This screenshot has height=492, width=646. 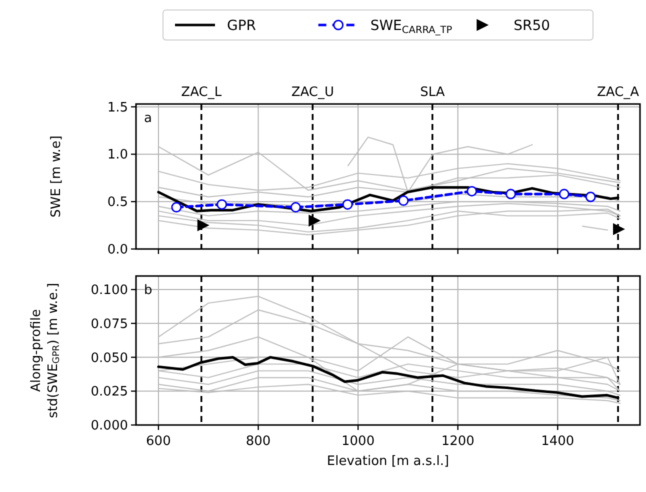 What do you see at coordinates (109, 358) in the screenshot?
I see `y-tick-label: 0.050` at bounding box center [109, 358].